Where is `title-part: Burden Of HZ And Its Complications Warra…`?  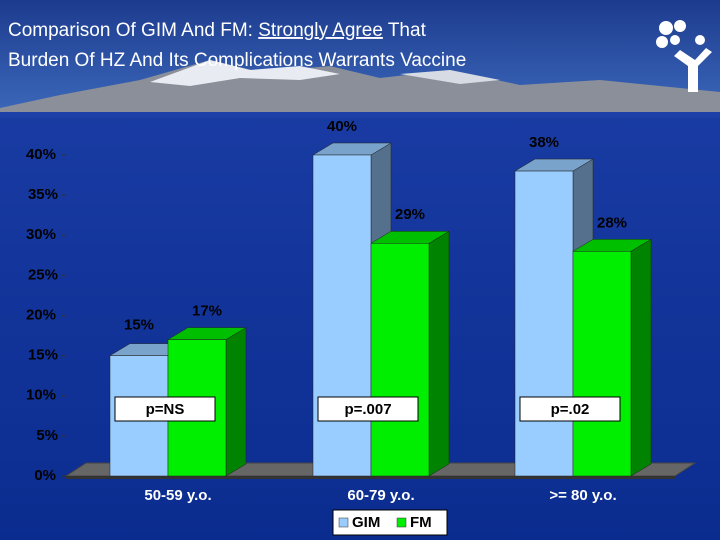 title-part: Burden Of HZ And Its Complications Warra… is located at coordinates (237, 60).